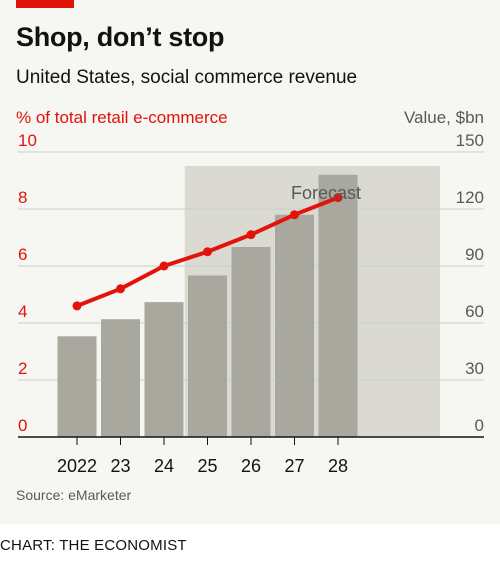  Describe the element at coordinates (443, 117) in the screenshot. I see `right-axis-label: Value, $bn` at that location.